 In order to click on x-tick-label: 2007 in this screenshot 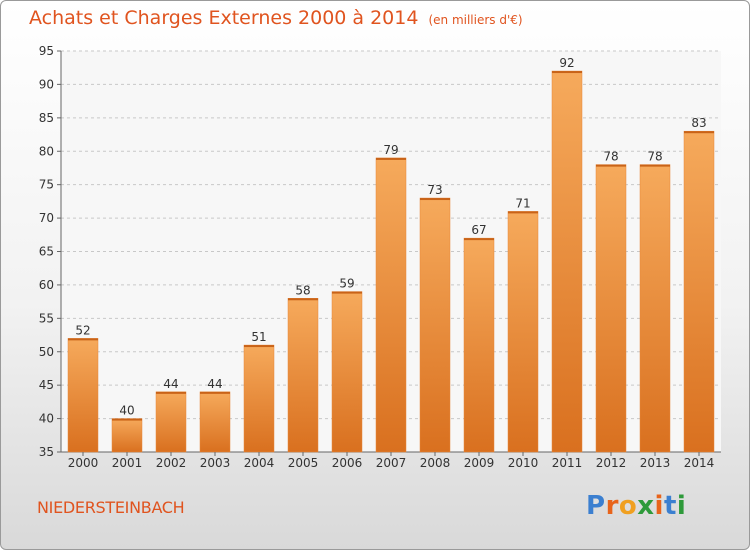, I will do `click(391, 463)`.